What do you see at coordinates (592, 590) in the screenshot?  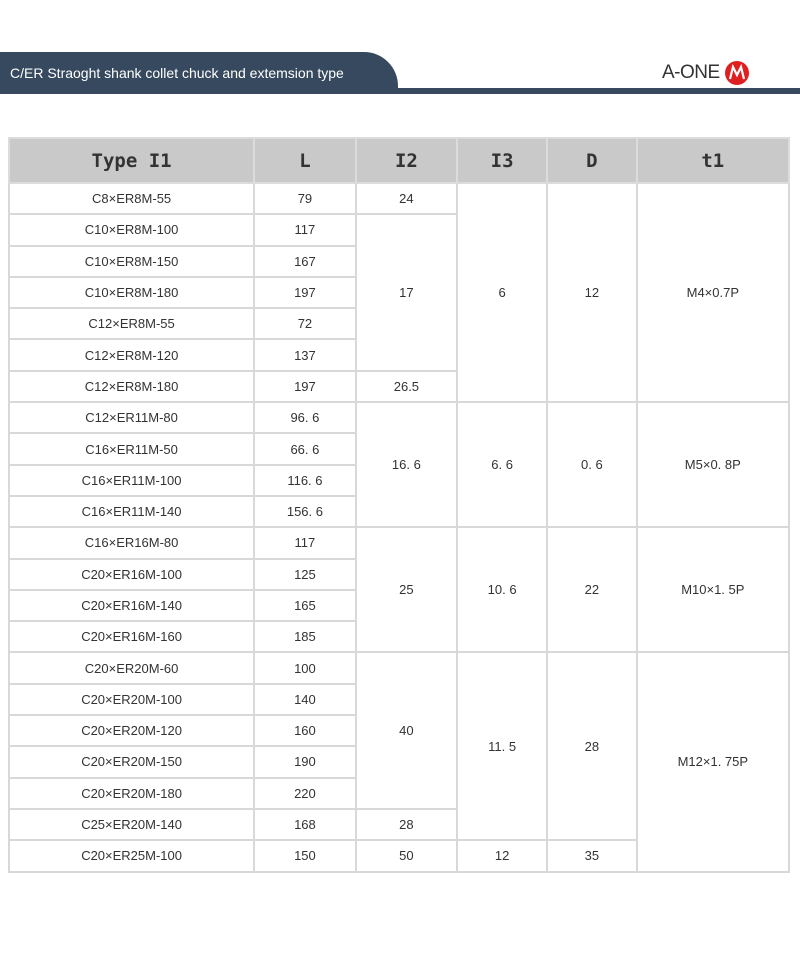 I see `d-cell: 22` at bounding box center [592, 590].